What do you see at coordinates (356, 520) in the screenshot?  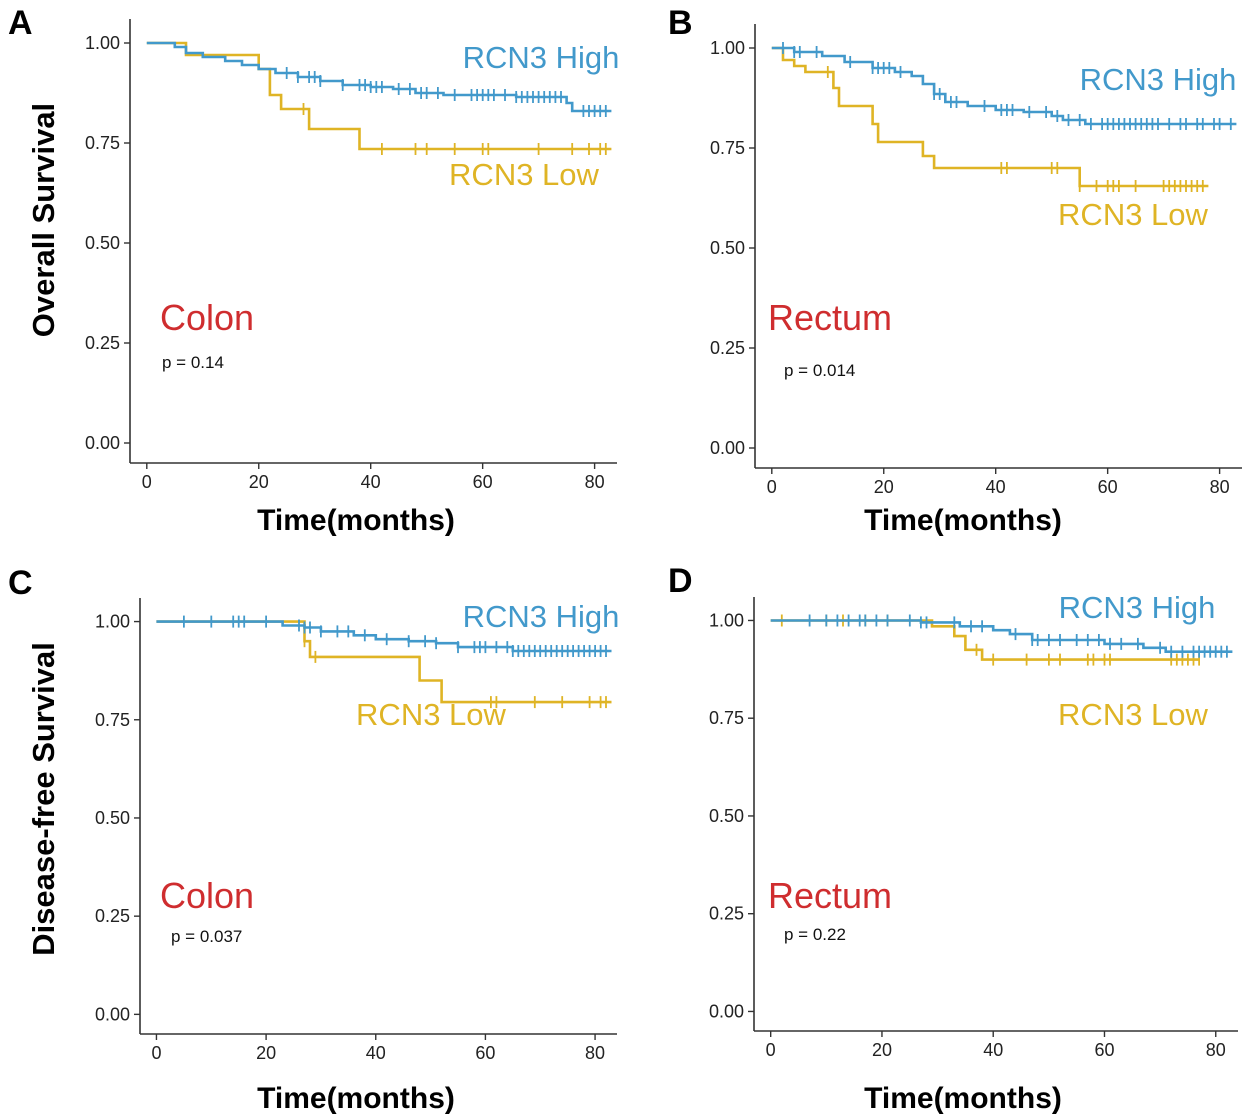 I see `x-axis-title-a: Time(months)` at bounding box center [356, 520].